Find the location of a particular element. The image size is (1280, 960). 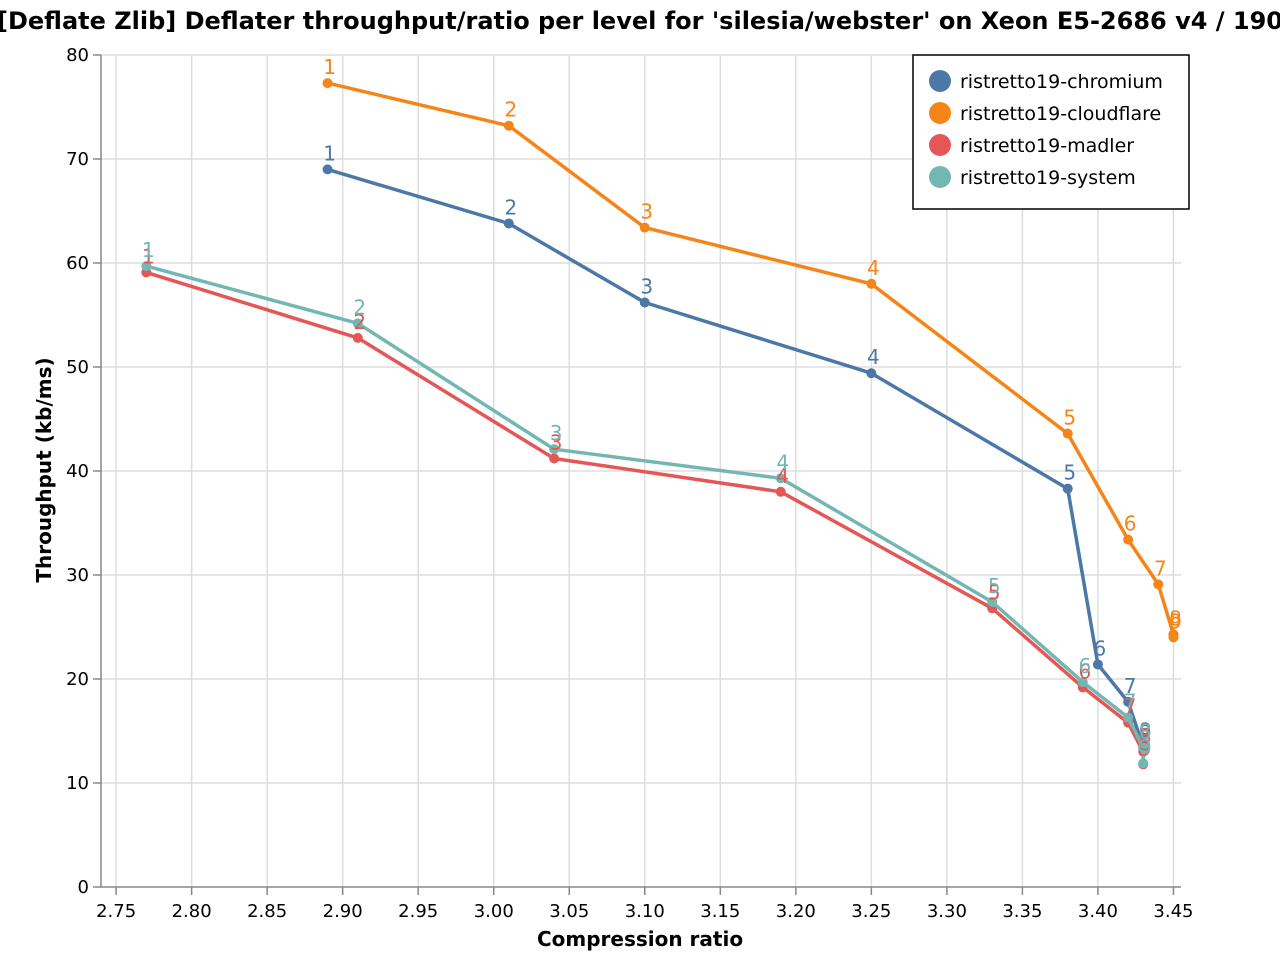

y-tick-label: 80 is located at coordinates (77, 55).